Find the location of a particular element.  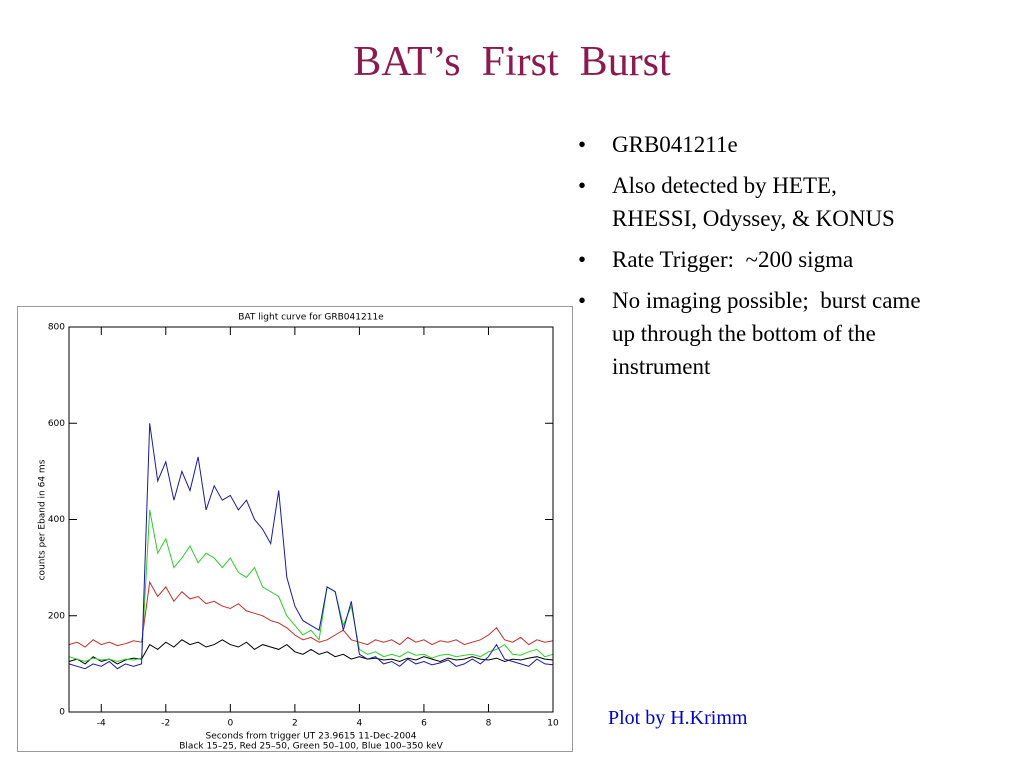

bullet-text: instrument is located at coordinates (661, 366).